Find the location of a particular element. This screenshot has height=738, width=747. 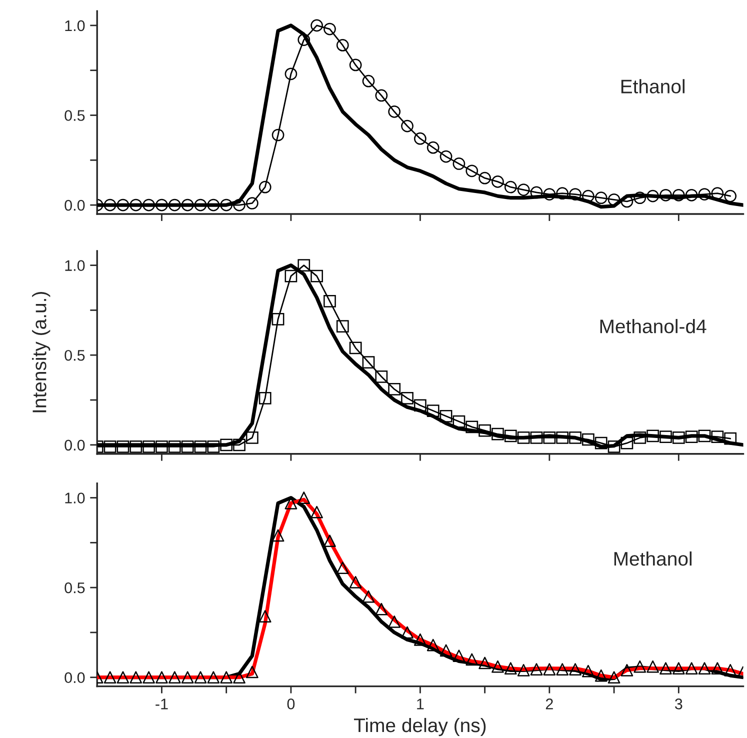

annotation: Methanol-d4 is located at coordinates (653, 326).